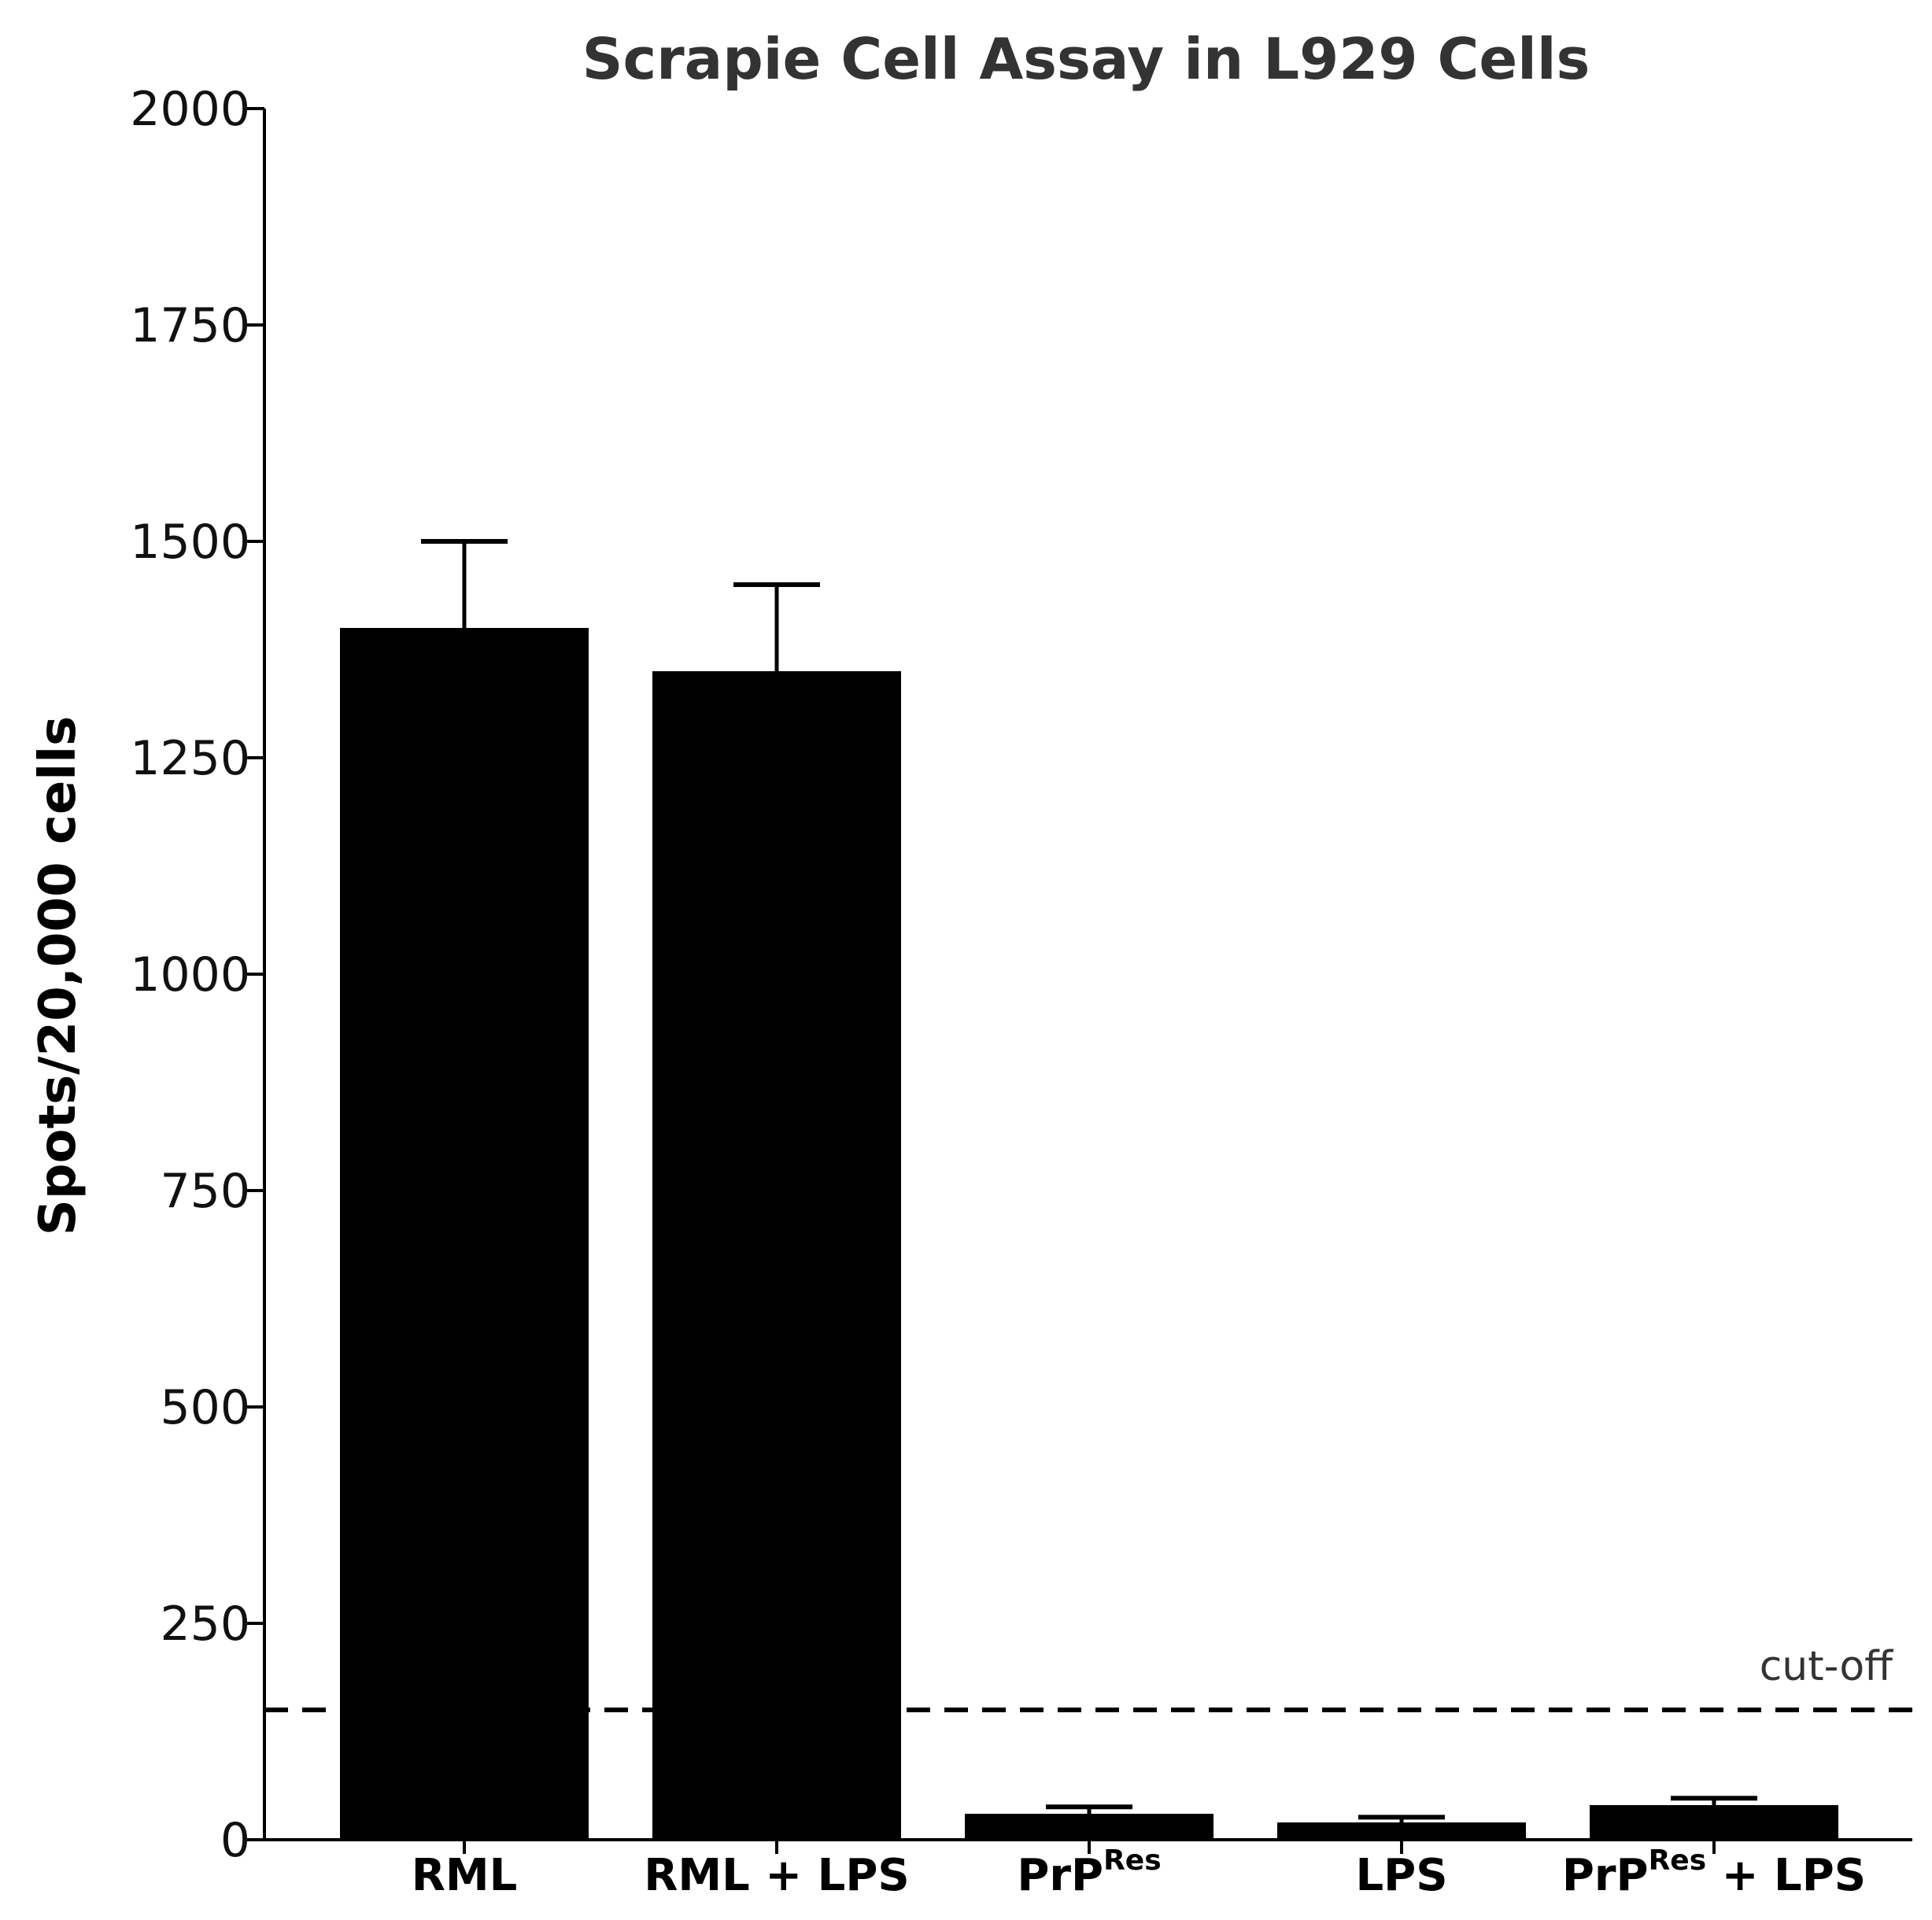 Image resolution: width=1932 pixels, height=1920 pixels. Describe the element at coordinates (465, 1875) in the screenshot. I see `x-tick-label: RML` at that location.